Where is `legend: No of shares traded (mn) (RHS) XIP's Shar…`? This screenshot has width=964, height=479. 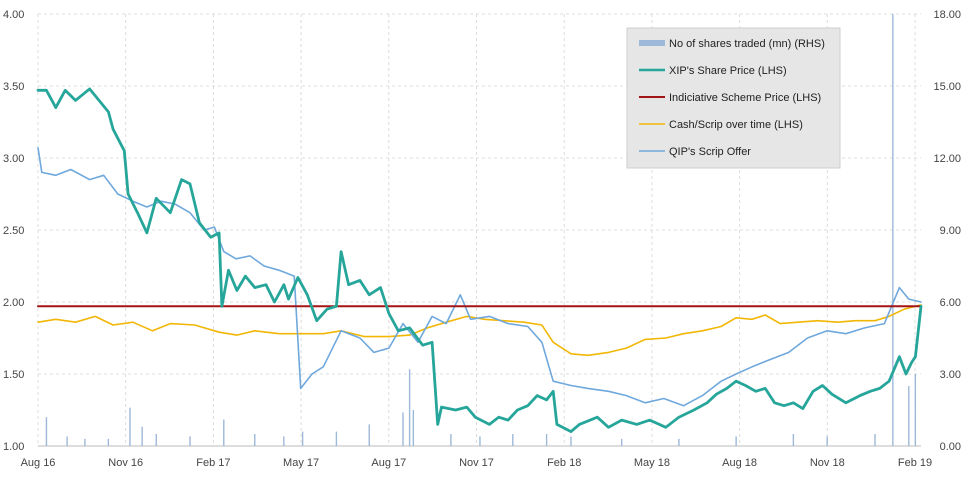
legend: No of shares traded (mn) (RHS) XIP's Shar… is located at coordinates (733, 98).